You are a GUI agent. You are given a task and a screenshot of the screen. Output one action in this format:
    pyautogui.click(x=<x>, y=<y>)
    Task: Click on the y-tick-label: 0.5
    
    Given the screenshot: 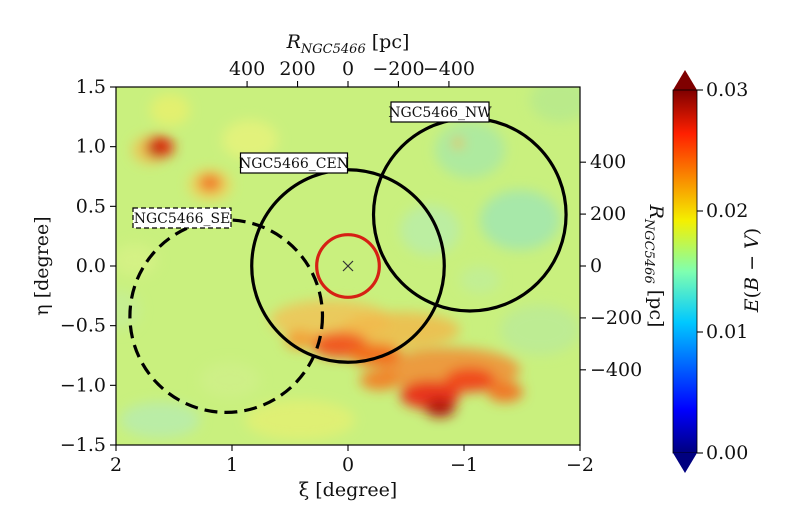 What is the action you would take?
    pyautogui.click(x=91, y=206)
    